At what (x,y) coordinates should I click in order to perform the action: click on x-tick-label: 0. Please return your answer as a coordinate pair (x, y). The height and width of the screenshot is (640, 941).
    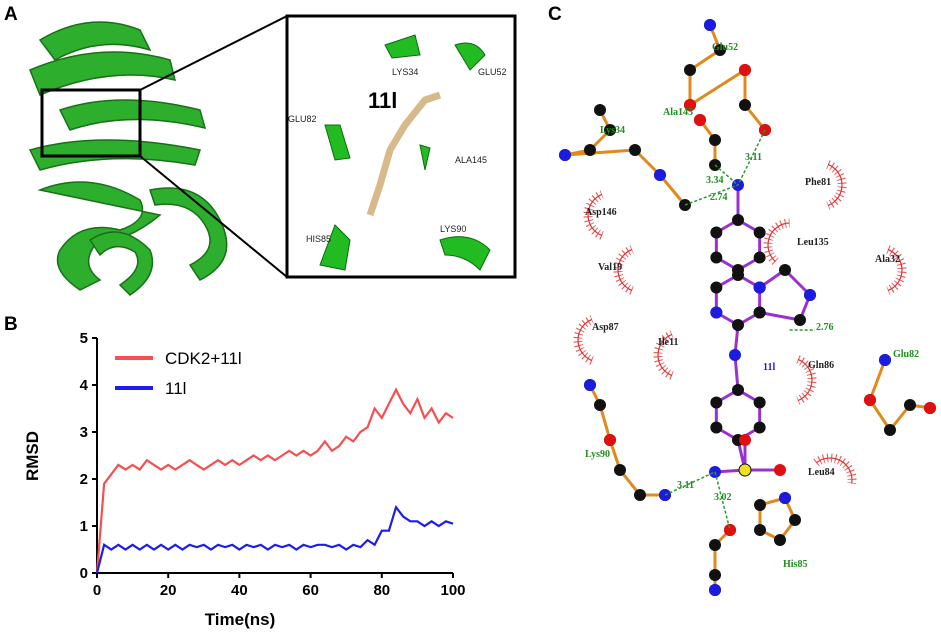
    Looking at the image, I should click on (97, 590).